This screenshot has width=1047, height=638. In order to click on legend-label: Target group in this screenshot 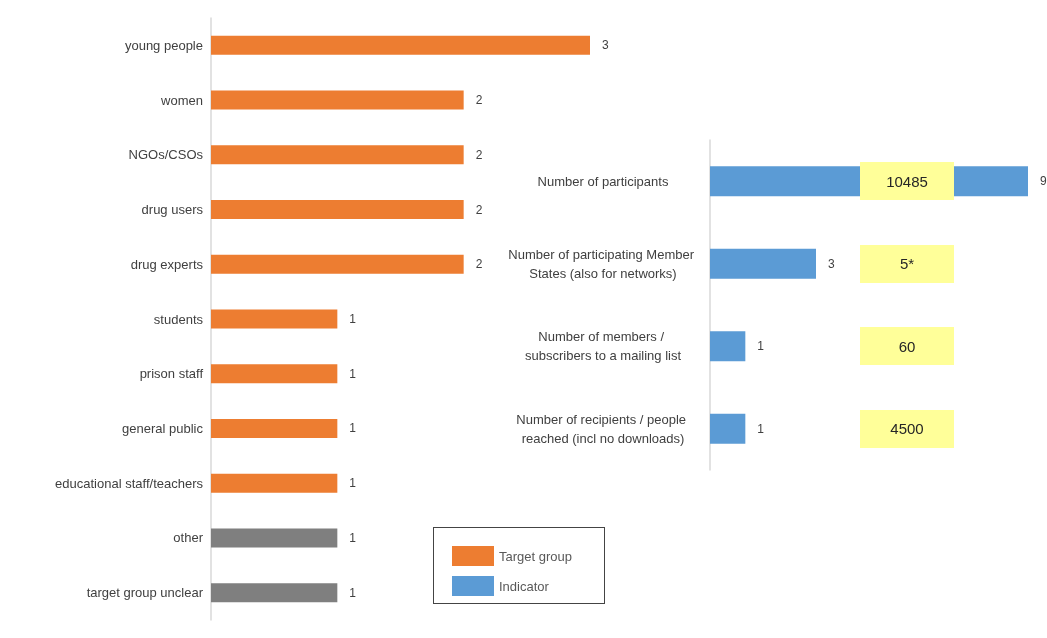, I will do `click(535, 556)`.